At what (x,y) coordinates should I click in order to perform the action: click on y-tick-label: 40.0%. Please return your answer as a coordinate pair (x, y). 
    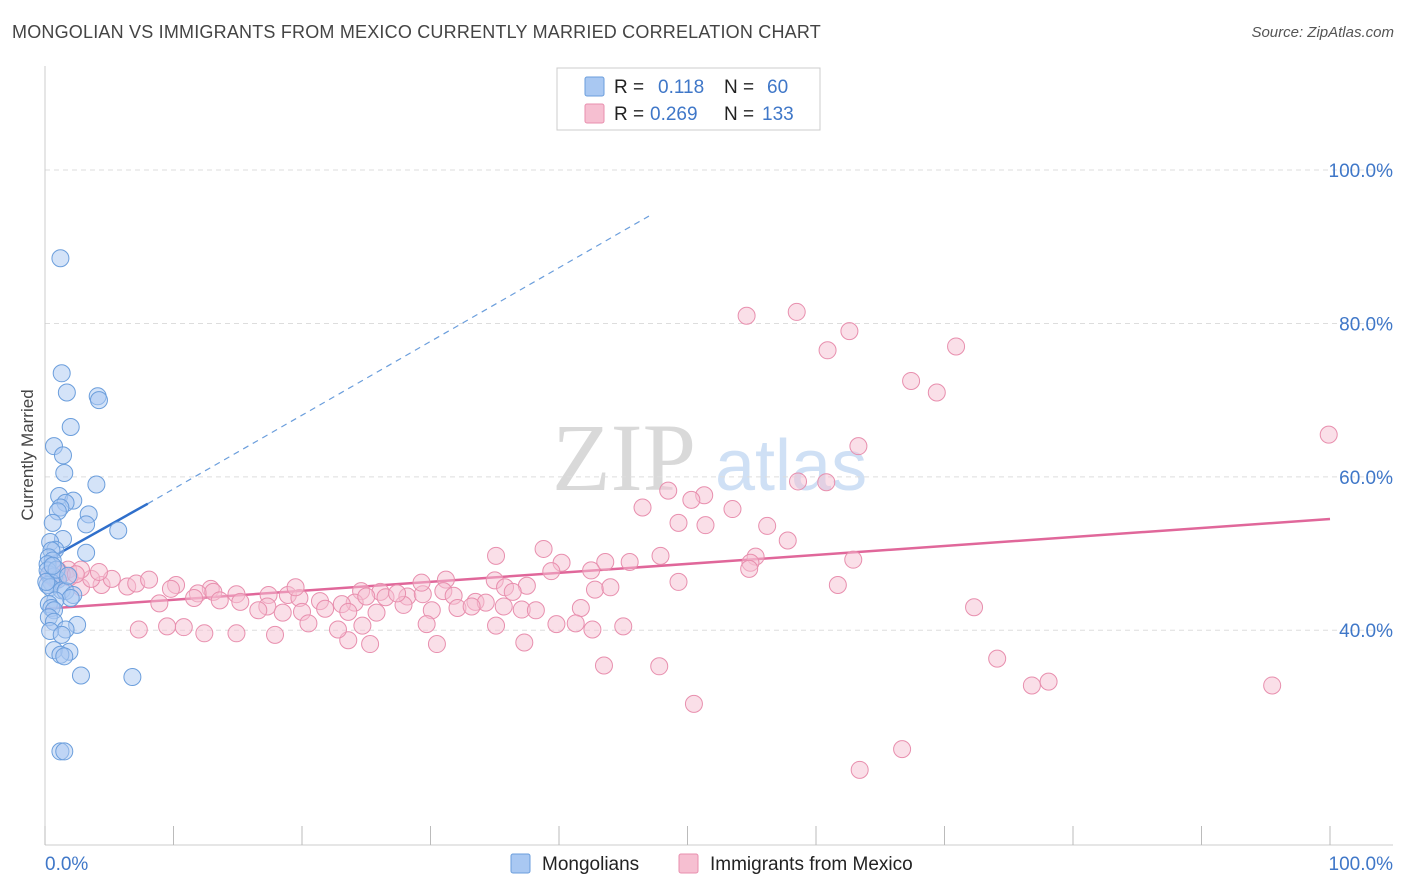
    Looking at the image, I should click on (1366, 631).